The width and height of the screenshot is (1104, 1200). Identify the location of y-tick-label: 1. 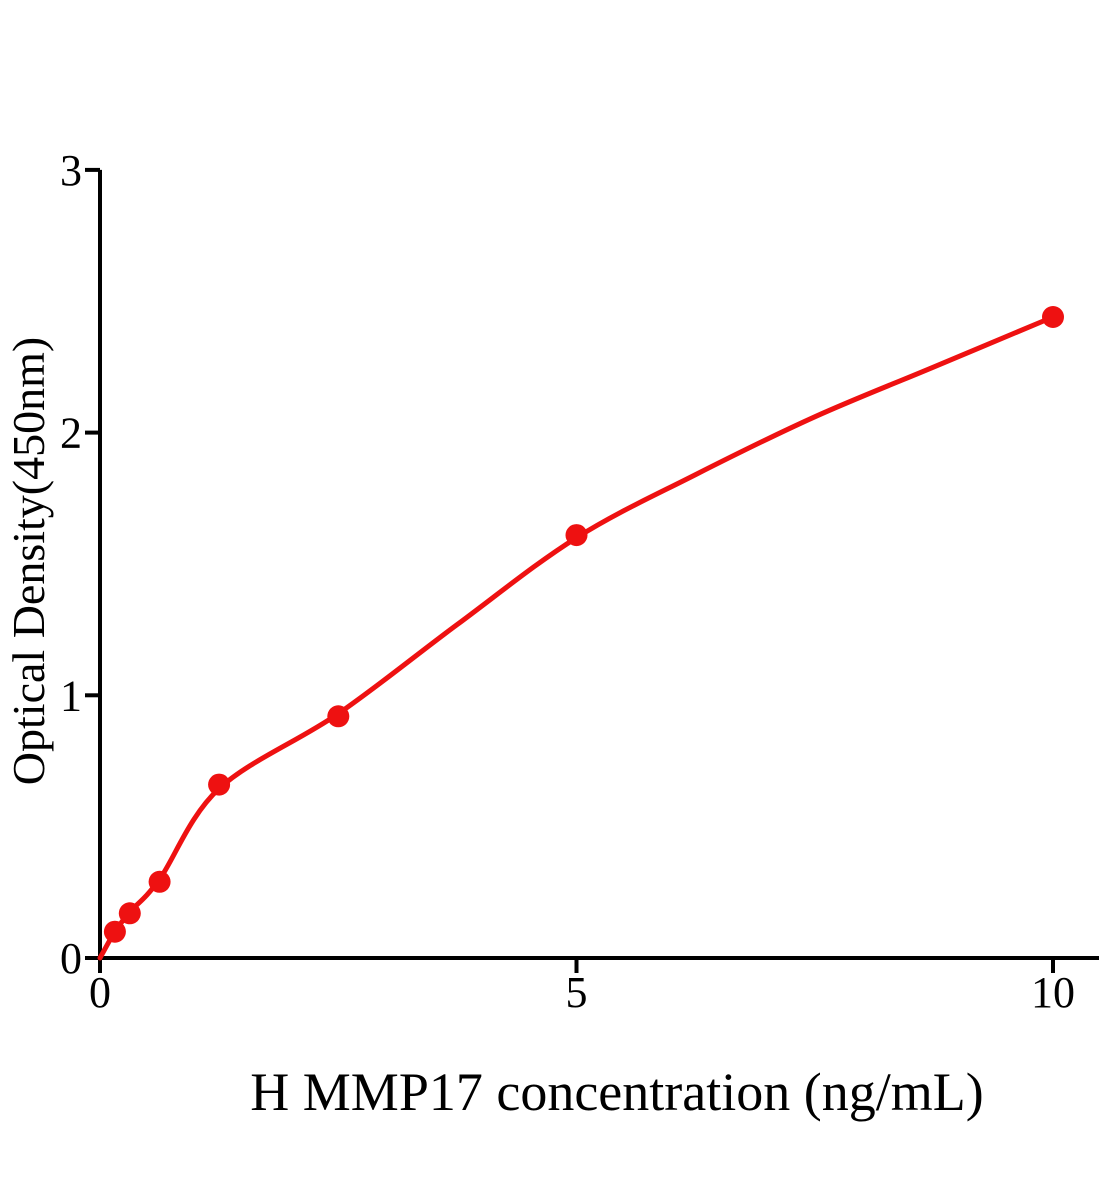
(71, 695).